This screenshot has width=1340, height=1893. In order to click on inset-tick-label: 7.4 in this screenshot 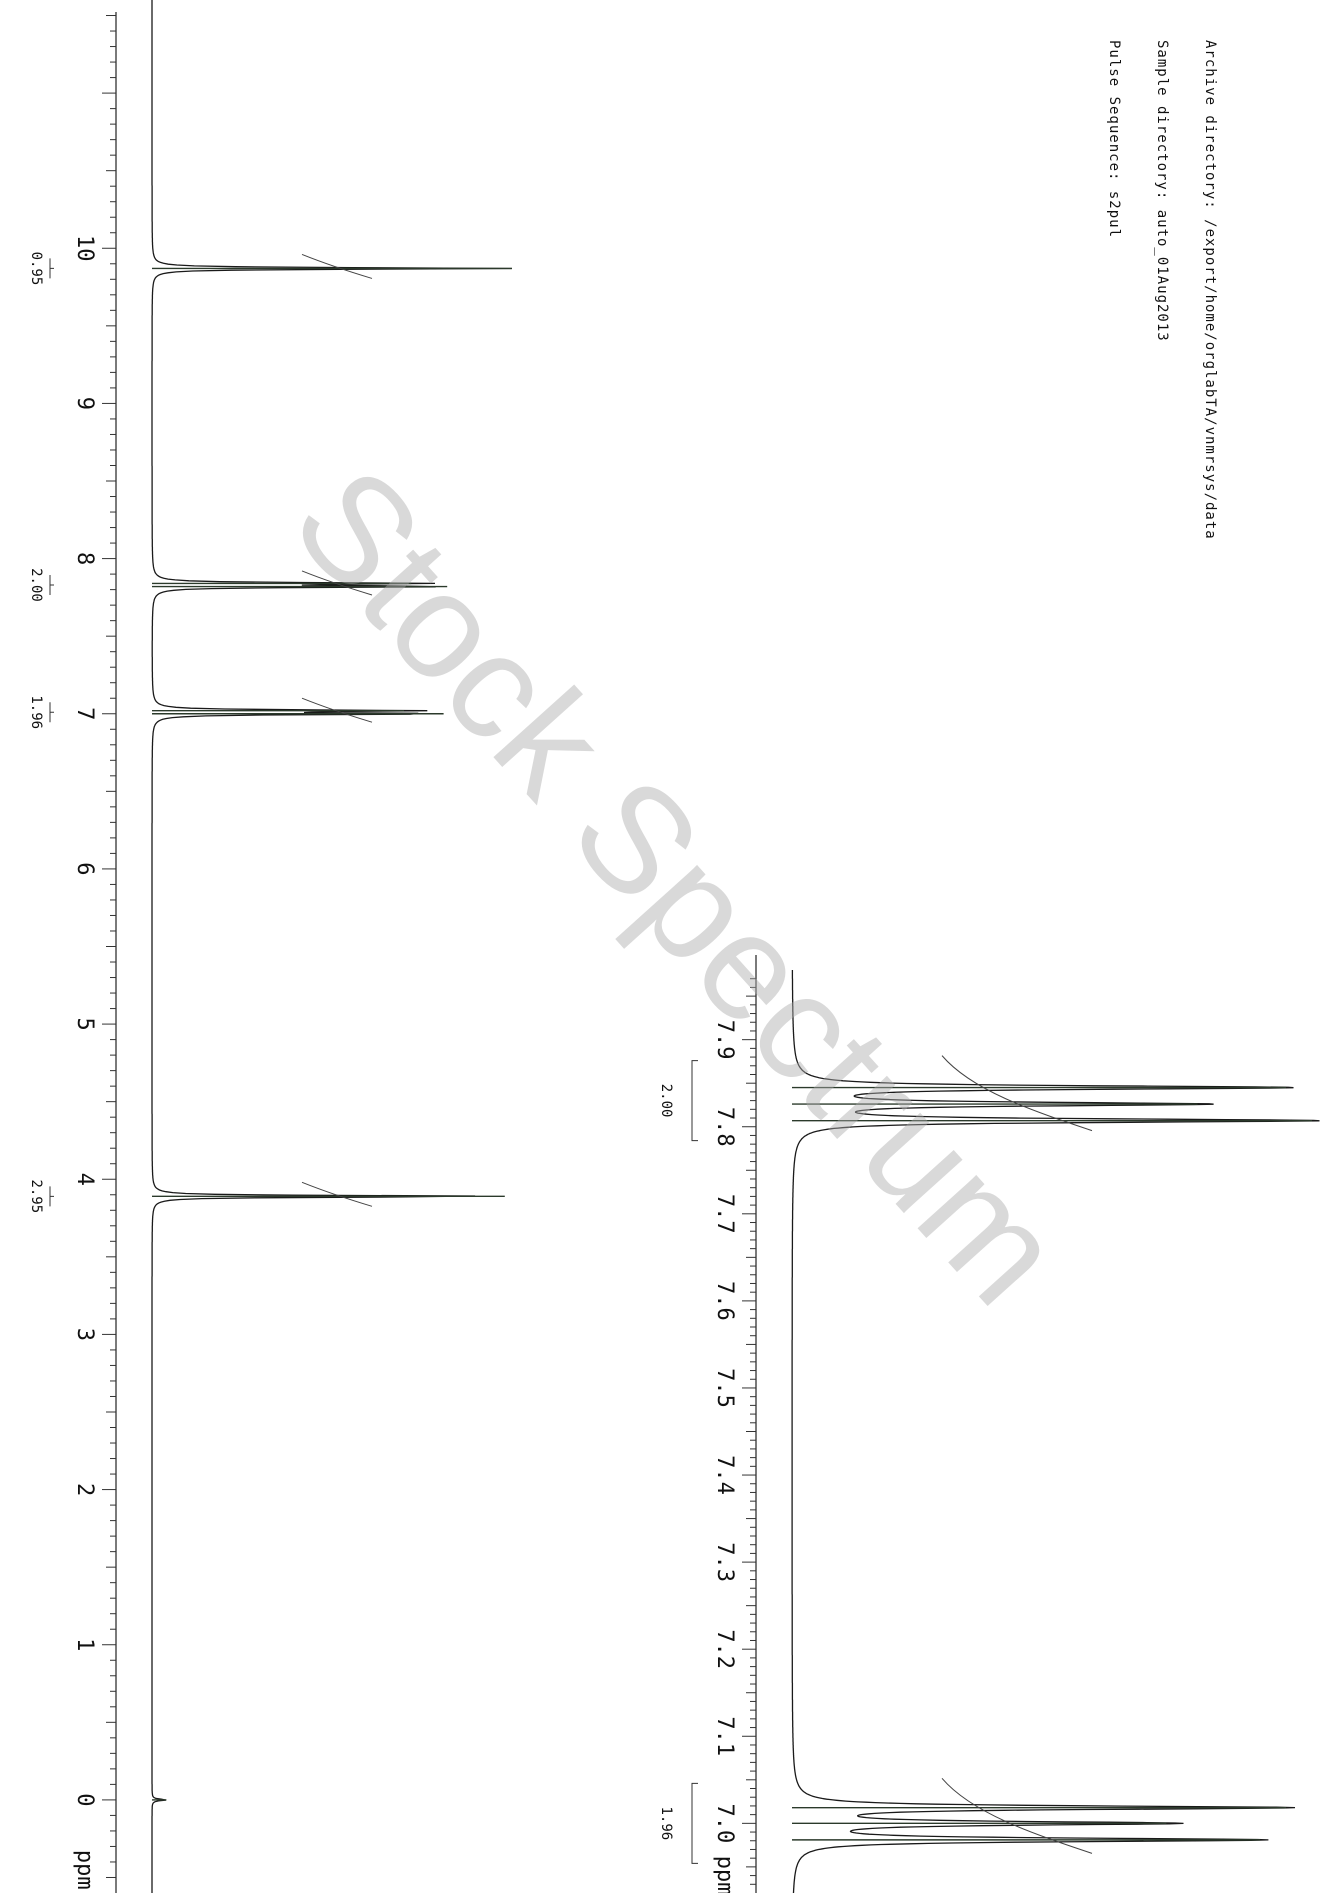, I will do `click(724, 1475)`.